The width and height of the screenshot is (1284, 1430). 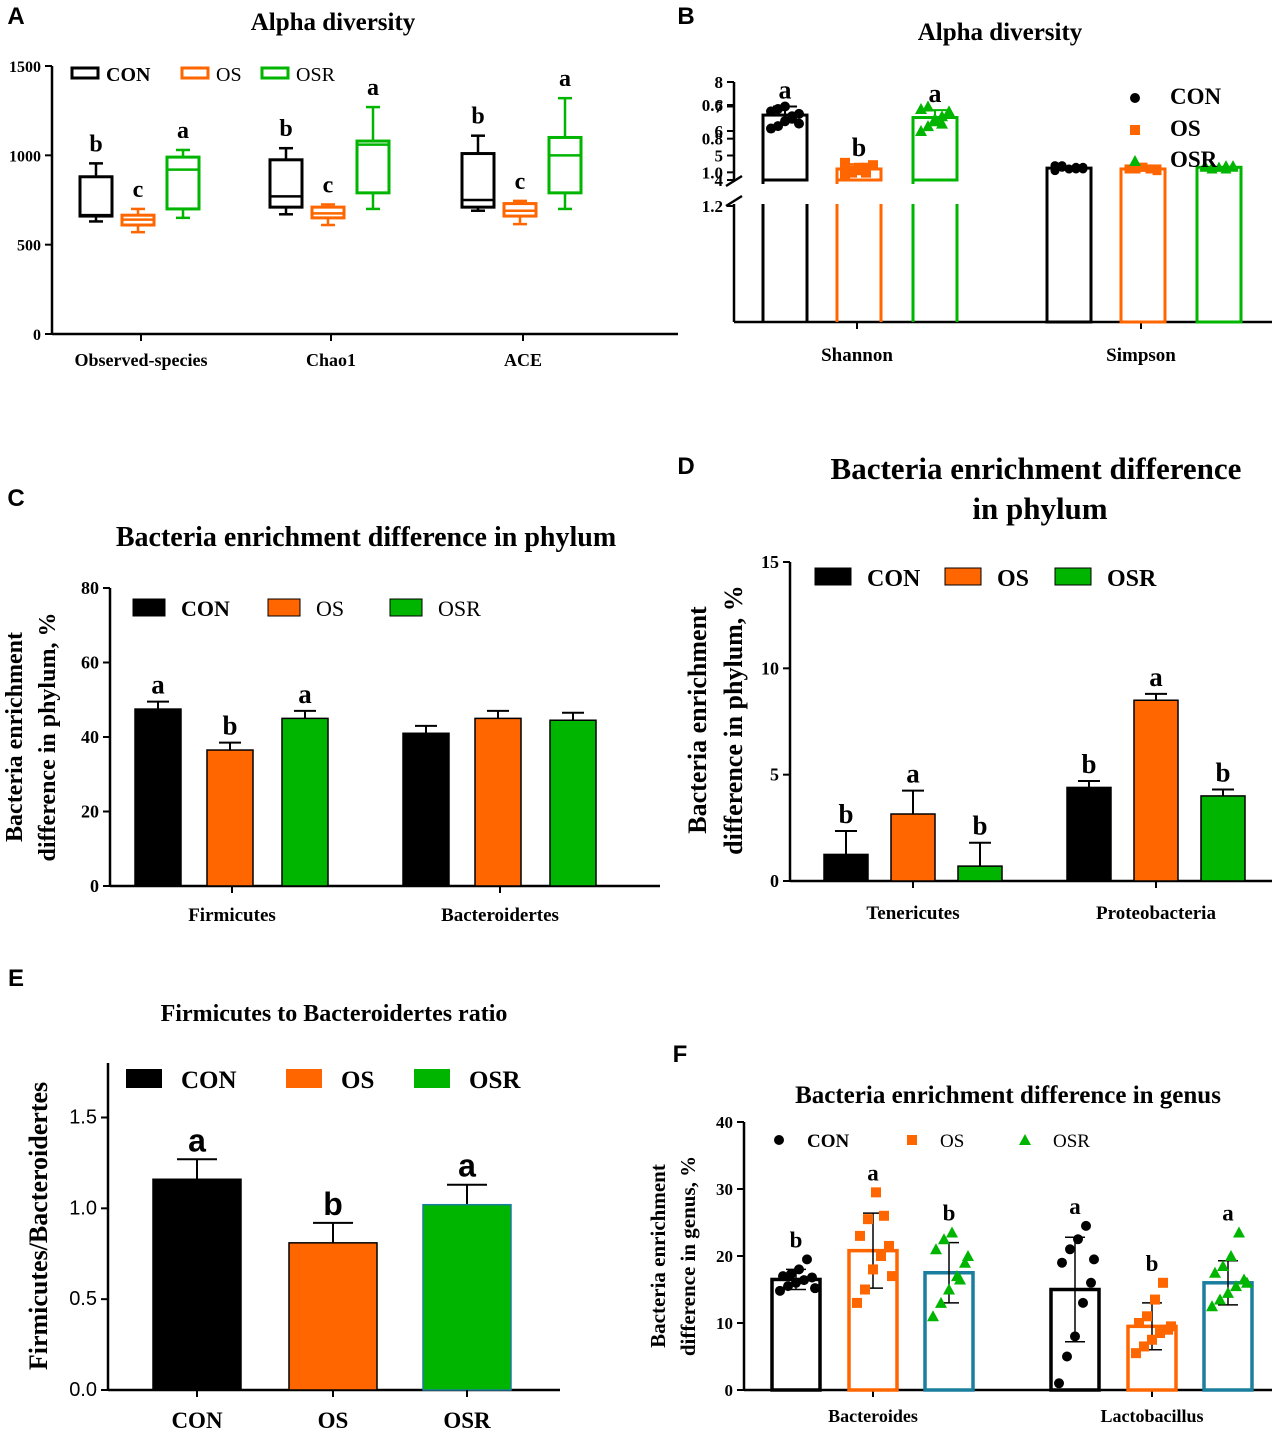 What do you see at coordinates (719, 131) in the screenshot?
I see `y-tick-label: 6` at bounding box center [719, 131].